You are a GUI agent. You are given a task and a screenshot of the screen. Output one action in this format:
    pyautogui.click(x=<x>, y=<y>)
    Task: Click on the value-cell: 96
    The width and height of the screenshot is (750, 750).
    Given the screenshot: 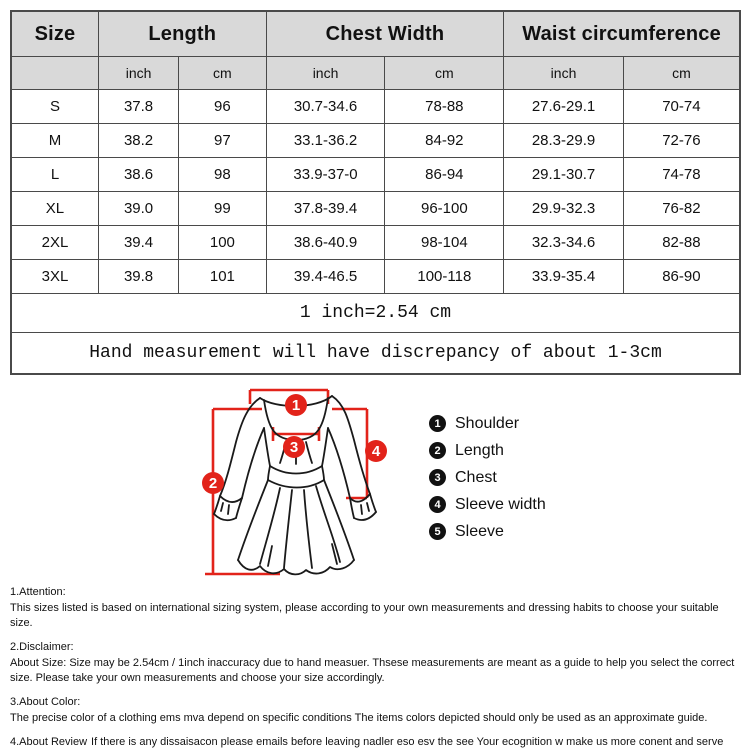 What is the action you would take?
    pyautogui.click(x=222, y=106)
    